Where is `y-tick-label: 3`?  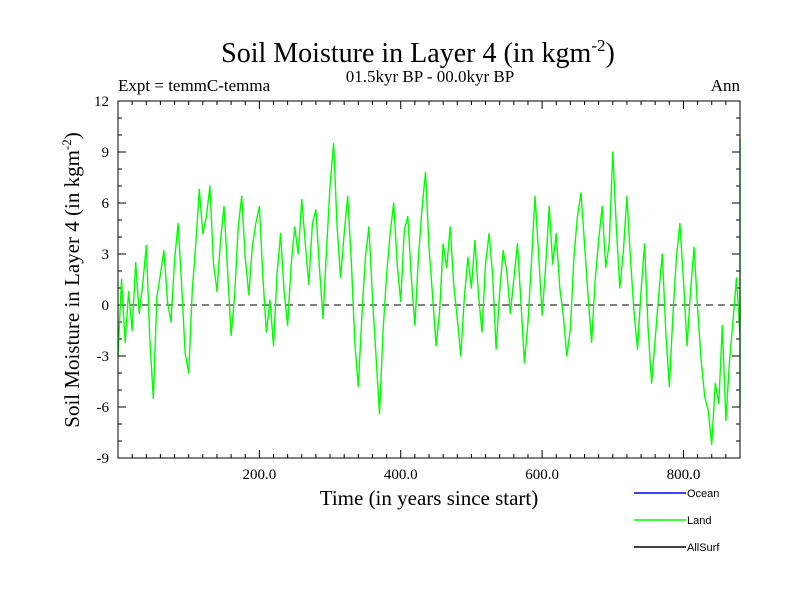 y-tick-label: 3 is located at coordinates (106, 255).